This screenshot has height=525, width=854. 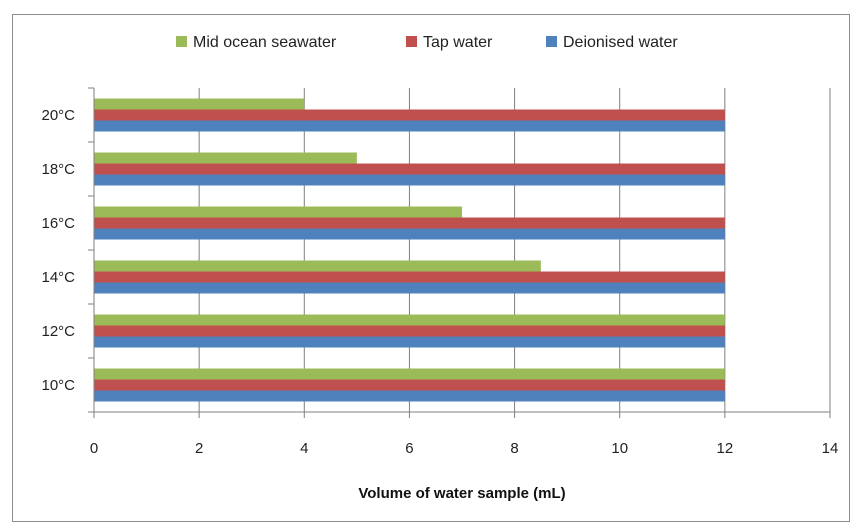 What do you see at coordinates (458, 42) in the screenshot?
I see `legend-label: Tap water` at bounding box center [458, 42].